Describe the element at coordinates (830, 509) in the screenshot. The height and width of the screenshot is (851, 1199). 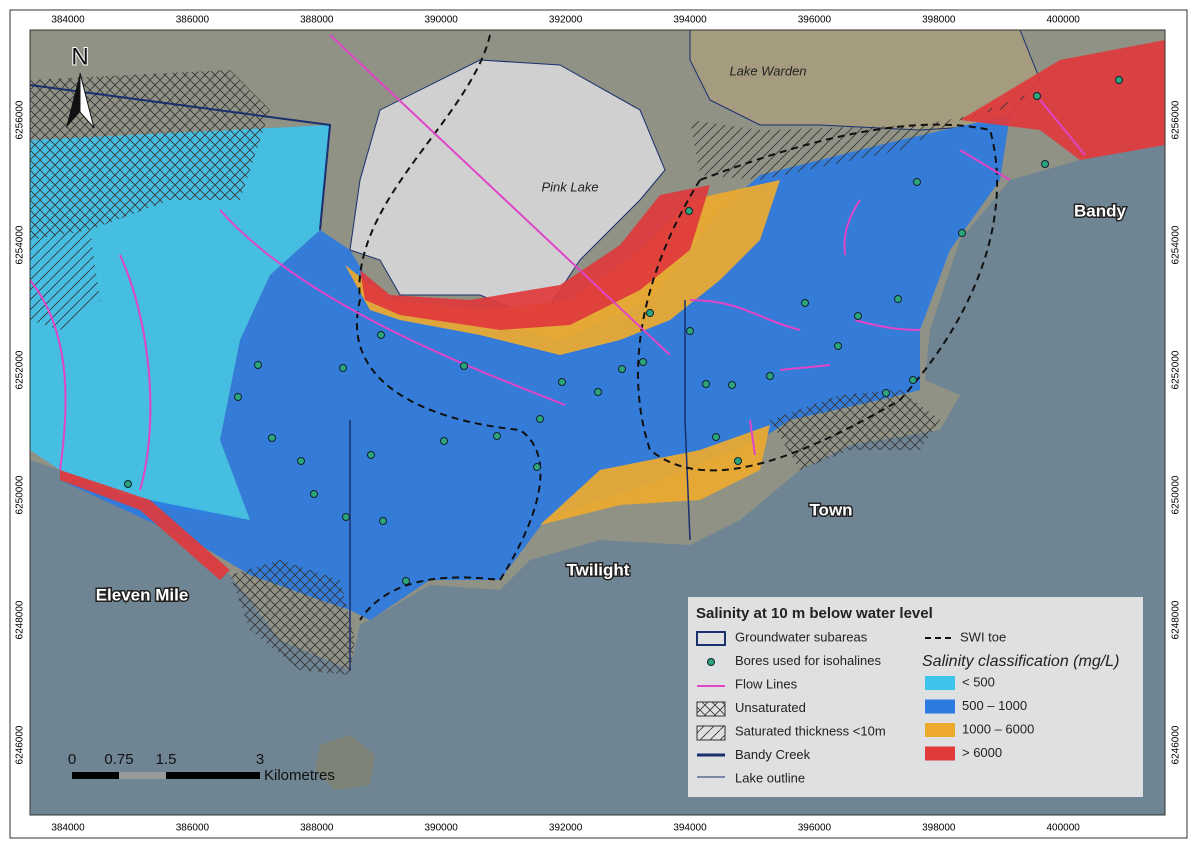
I see `place-label: Town` at that location.